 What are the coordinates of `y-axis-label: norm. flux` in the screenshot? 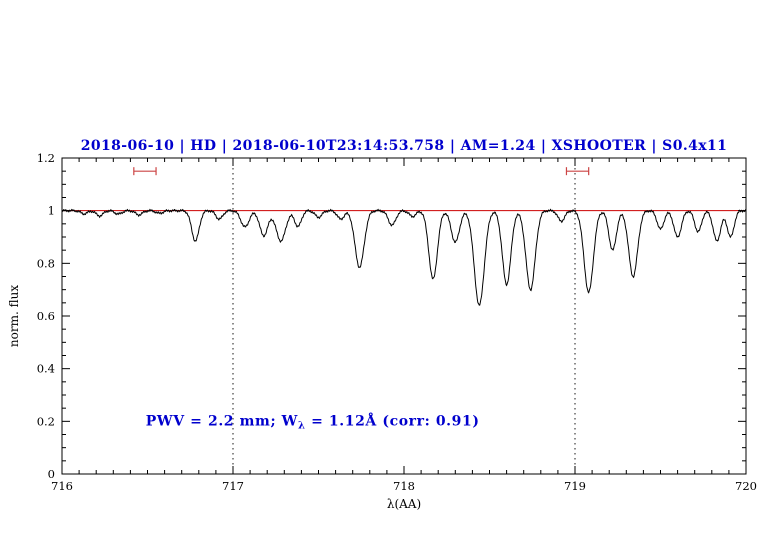 It's located at (14, 316).